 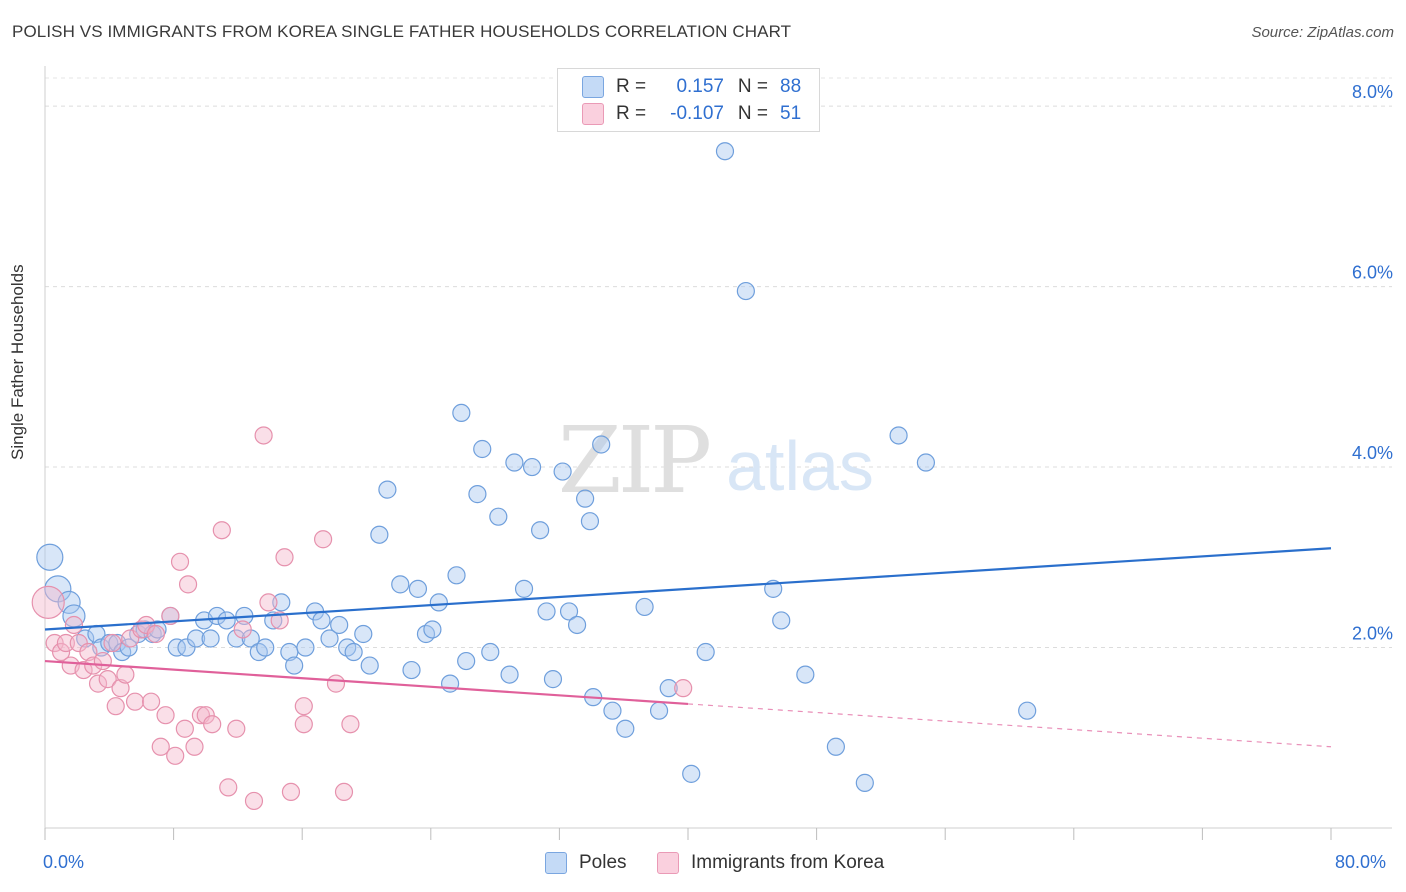 What do you see at coordinates (688, 589) in the screenshot?
I see `poles-trendline` at bounding box center [688, 589].